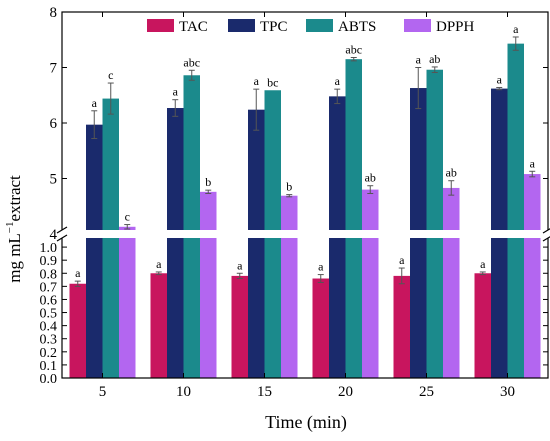 This screenshot has height=441, width=550. I want to click on legend: TAC TPC ABTS DPPH, so click(311, 27).